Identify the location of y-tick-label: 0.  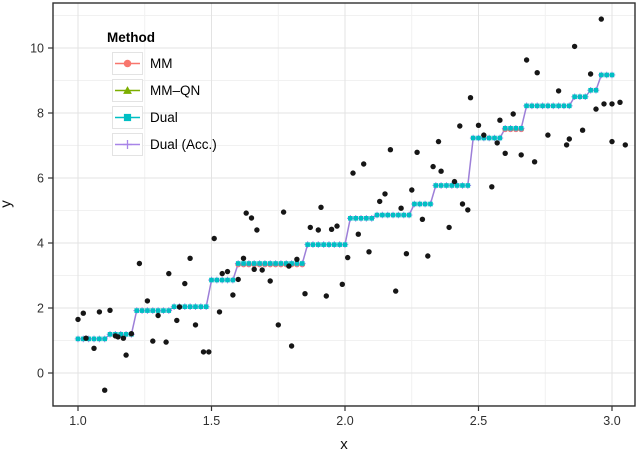
(40, 373).